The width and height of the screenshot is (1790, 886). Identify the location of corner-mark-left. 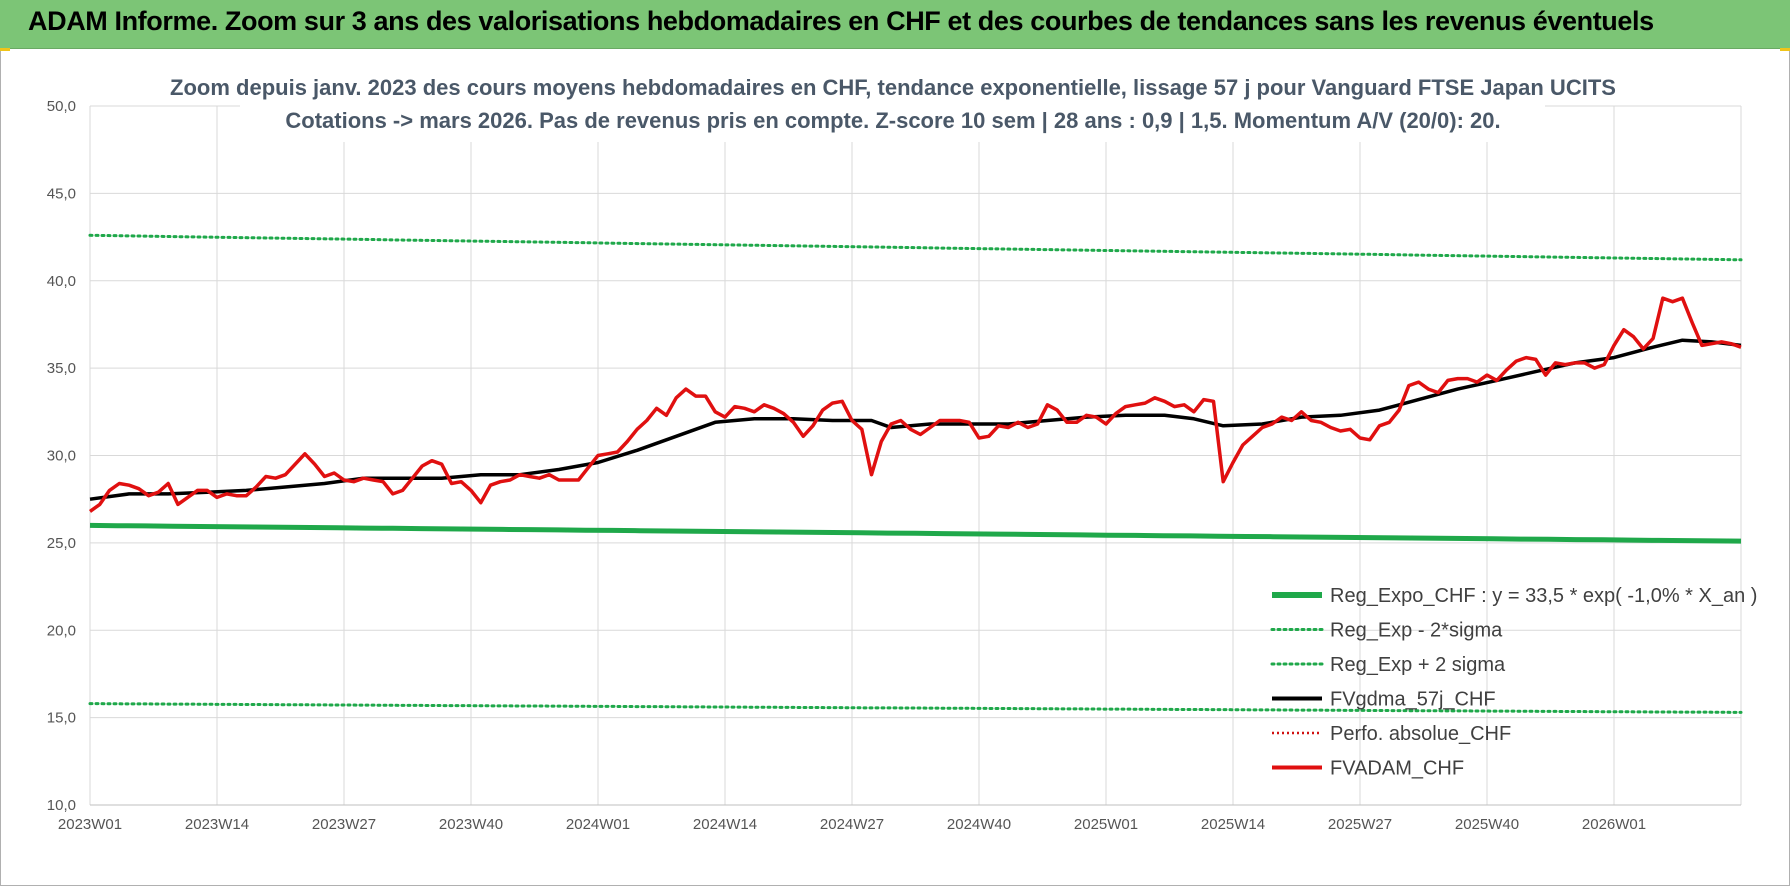
(5, 49).